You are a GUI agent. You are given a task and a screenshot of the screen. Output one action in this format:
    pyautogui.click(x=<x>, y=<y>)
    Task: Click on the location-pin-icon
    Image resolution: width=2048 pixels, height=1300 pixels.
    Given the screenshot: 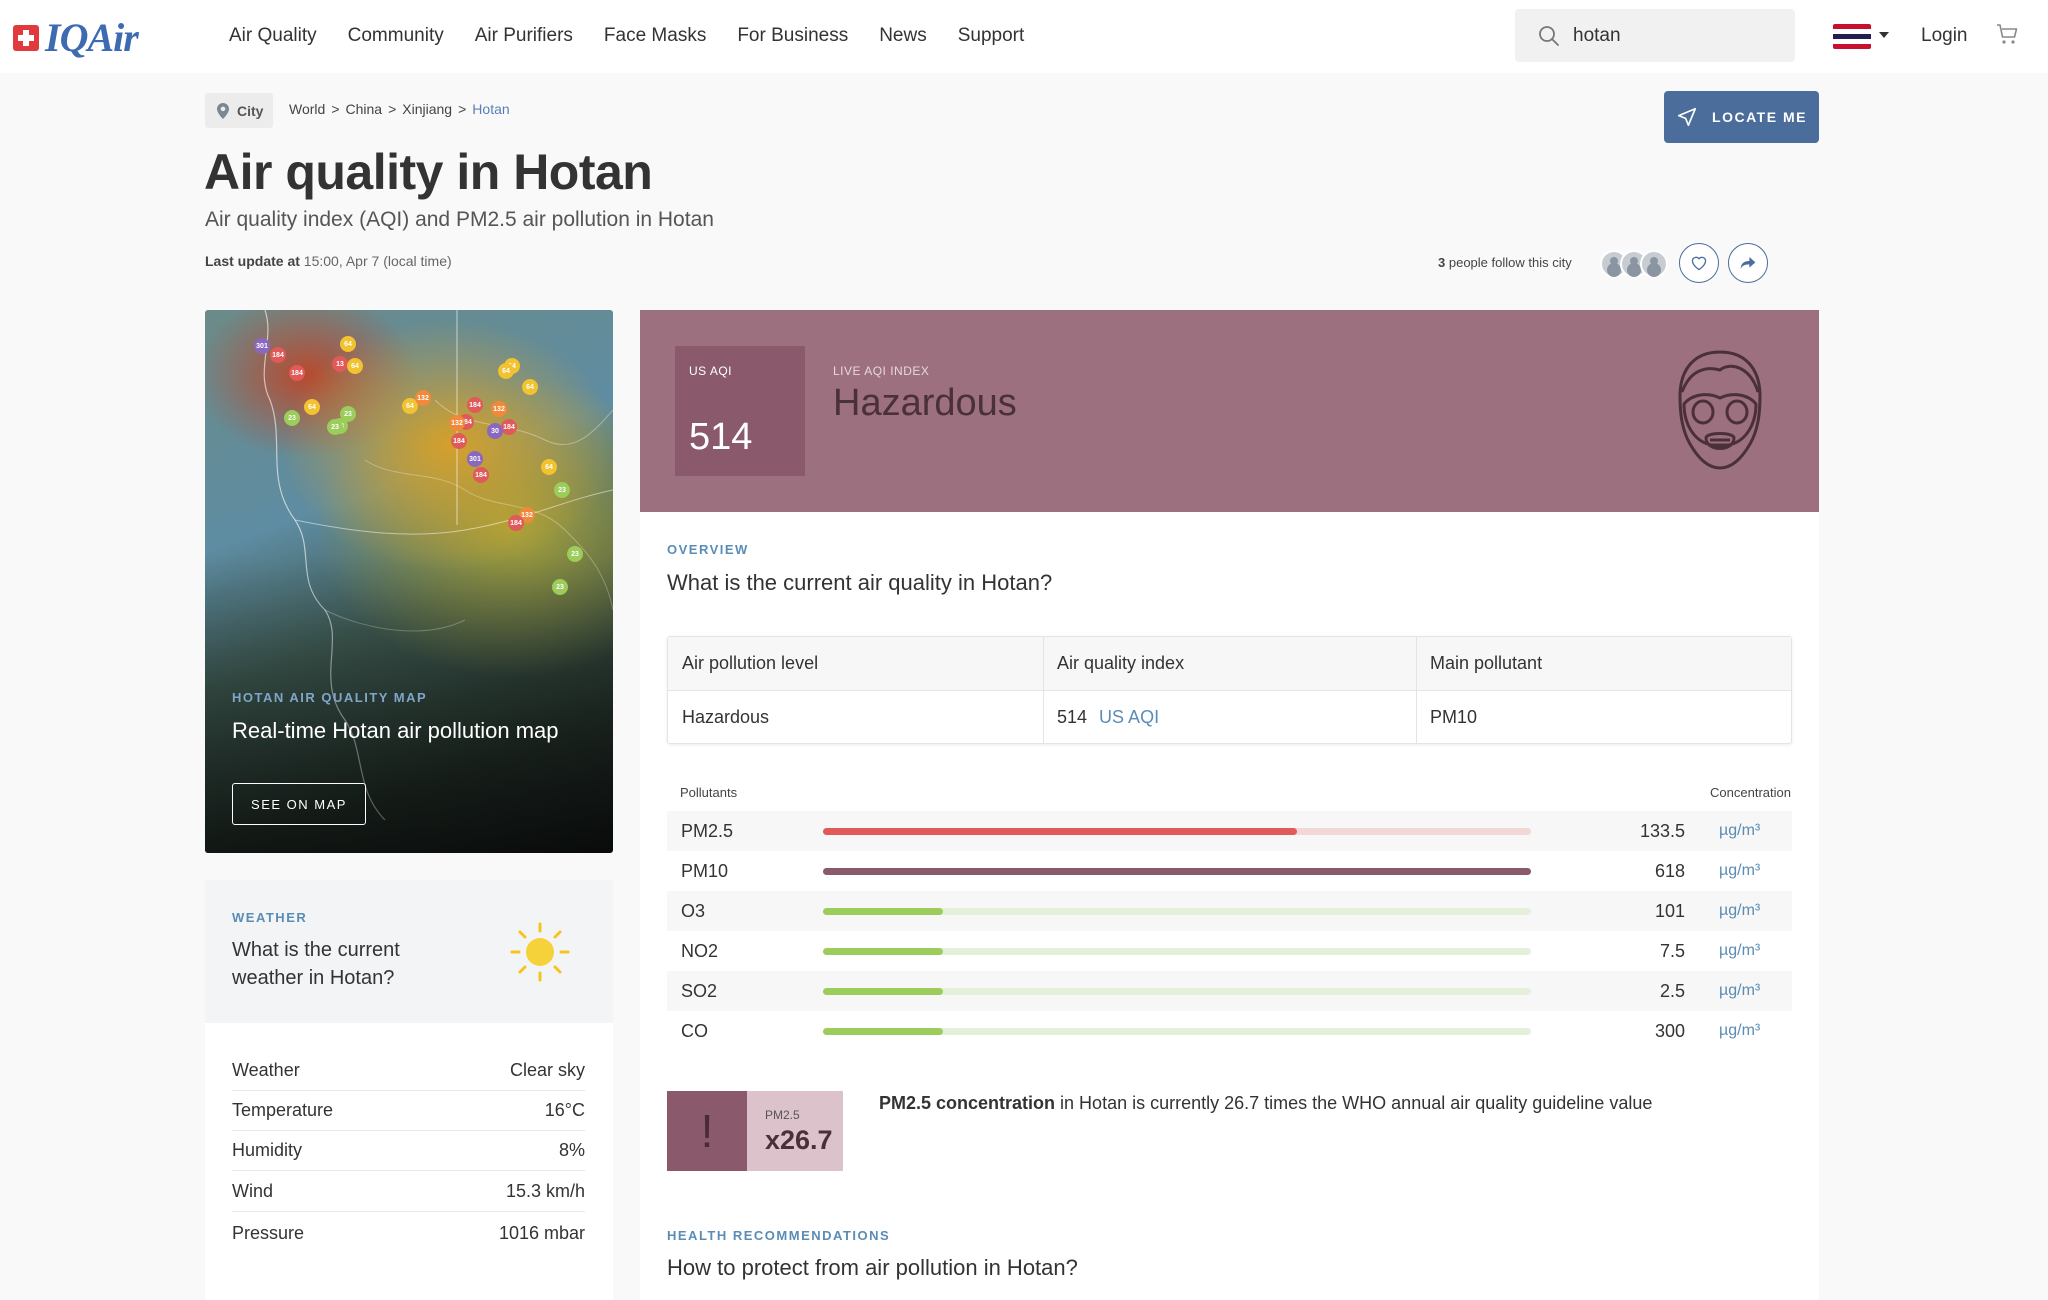 What is the action you would take?
    pyautogui.click(x=223, y=110)
    